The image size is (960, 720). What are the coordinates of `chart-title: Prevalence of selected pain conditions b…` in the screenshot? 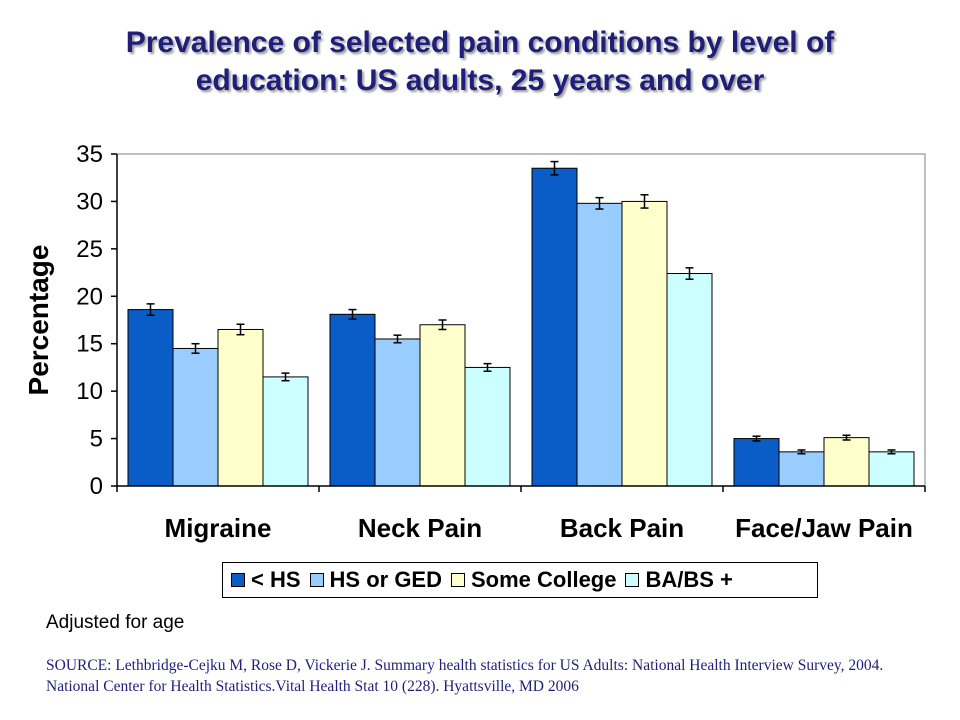 It's located at (480, 62).